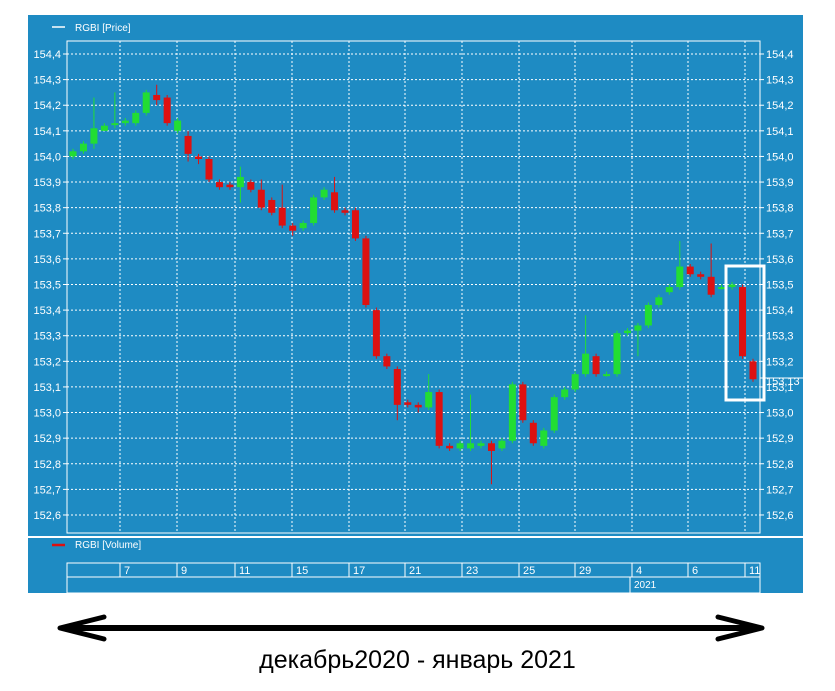  I want to click on y-tick-label-right: 153,9, so click(780, 183).